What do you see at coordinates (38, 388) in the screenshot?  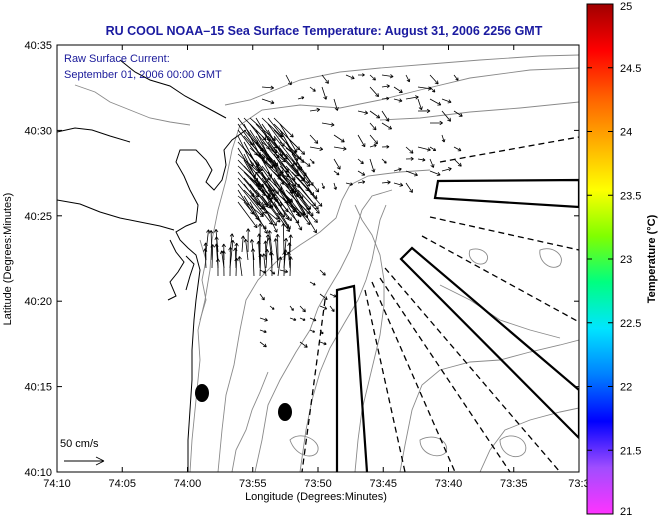 I see `y-tick-label: 40:15` at bounding box center [38, 388].